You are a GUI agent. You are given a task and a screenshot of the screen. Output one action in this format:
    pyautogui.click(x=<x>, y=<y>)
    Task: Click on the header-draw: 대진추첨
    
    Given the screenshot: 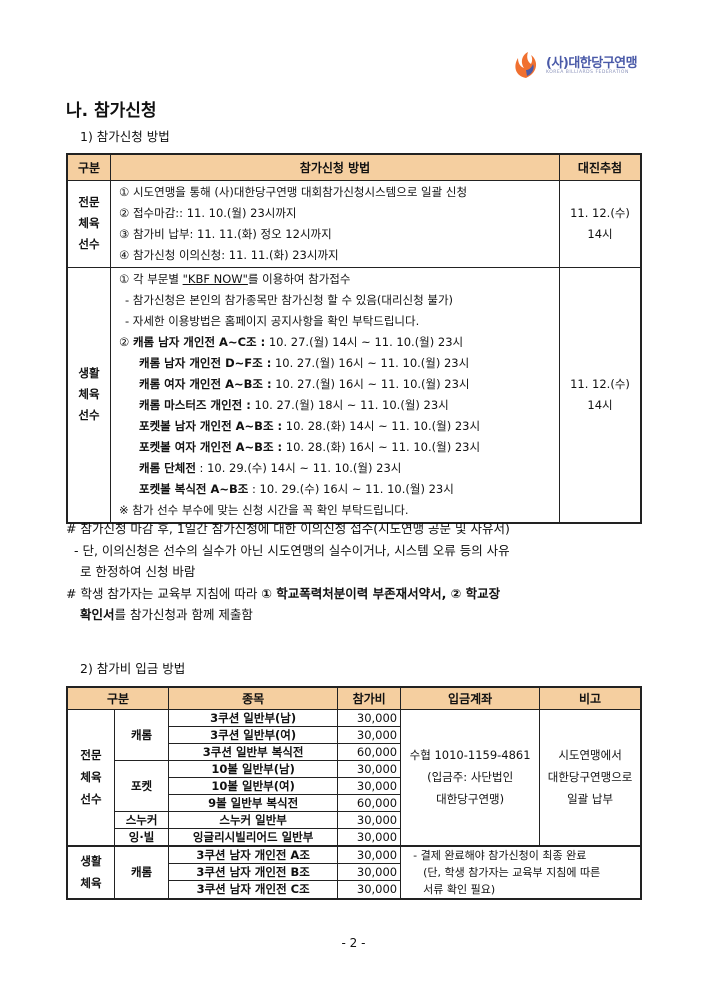 What is the action you would take?
    pyautogui.click(x=600, y=167)
    